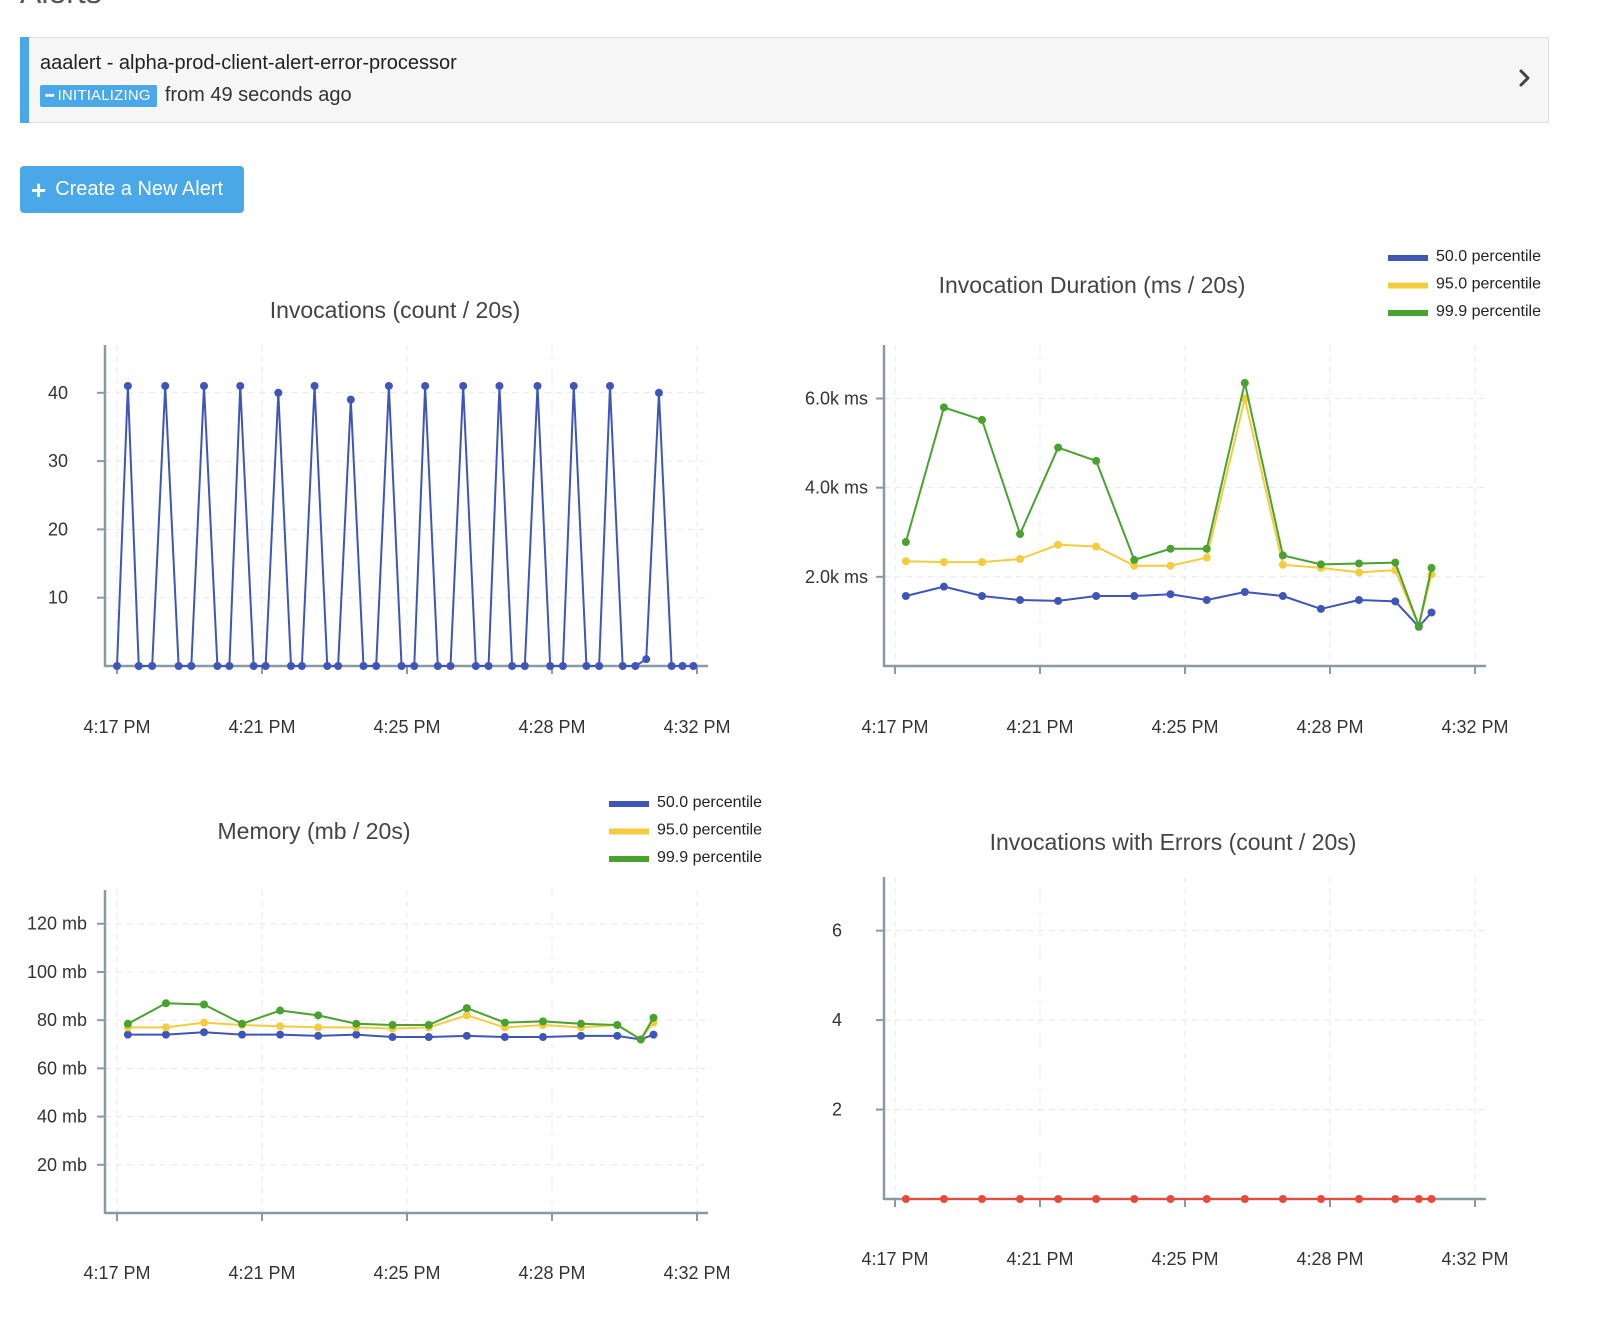 The width and height of the screenshot is (1600, 1331). I want to click on chevron-right-icon, so click(1525, 78).